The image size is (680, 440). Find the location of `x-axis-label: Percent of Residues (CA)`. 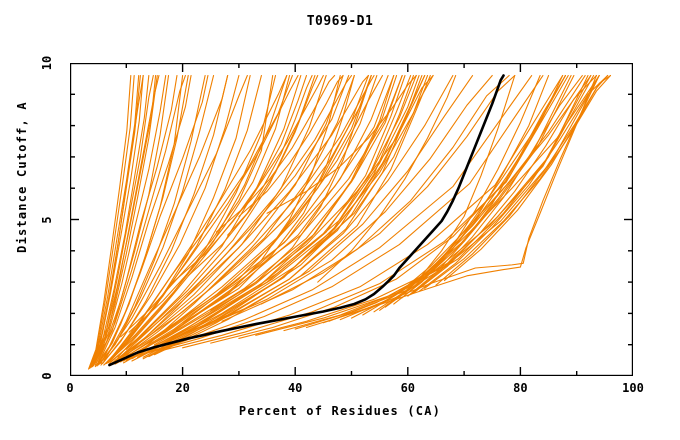

x-axis-label: Percent of Residues (CA) is located at coordinates (340, 411).